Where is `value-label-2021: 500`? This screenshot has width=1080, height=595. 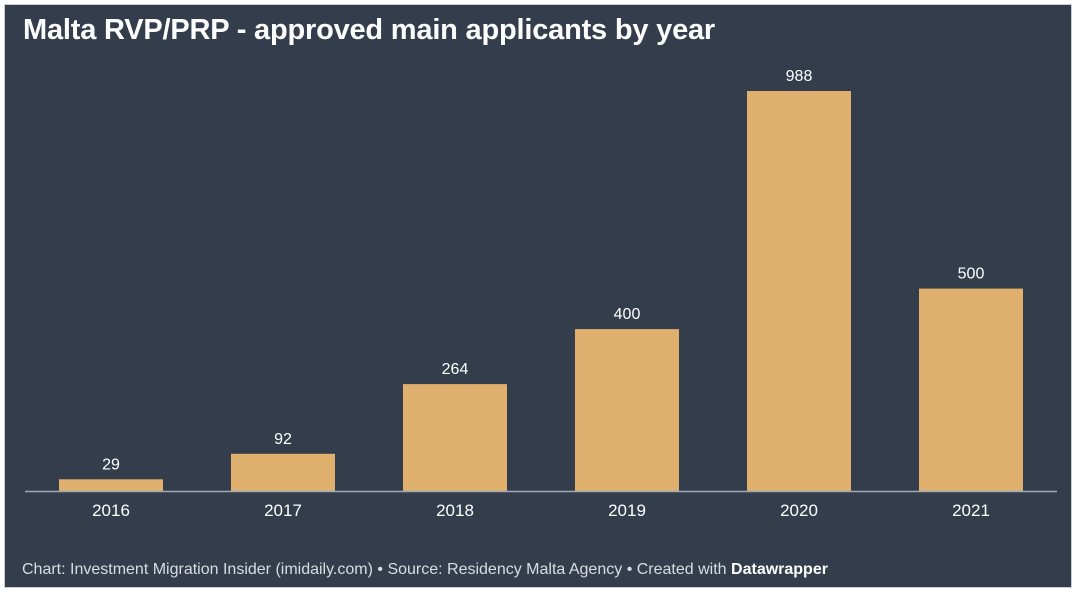 value-label-2021: 500 is located at coordinates (971, 274).